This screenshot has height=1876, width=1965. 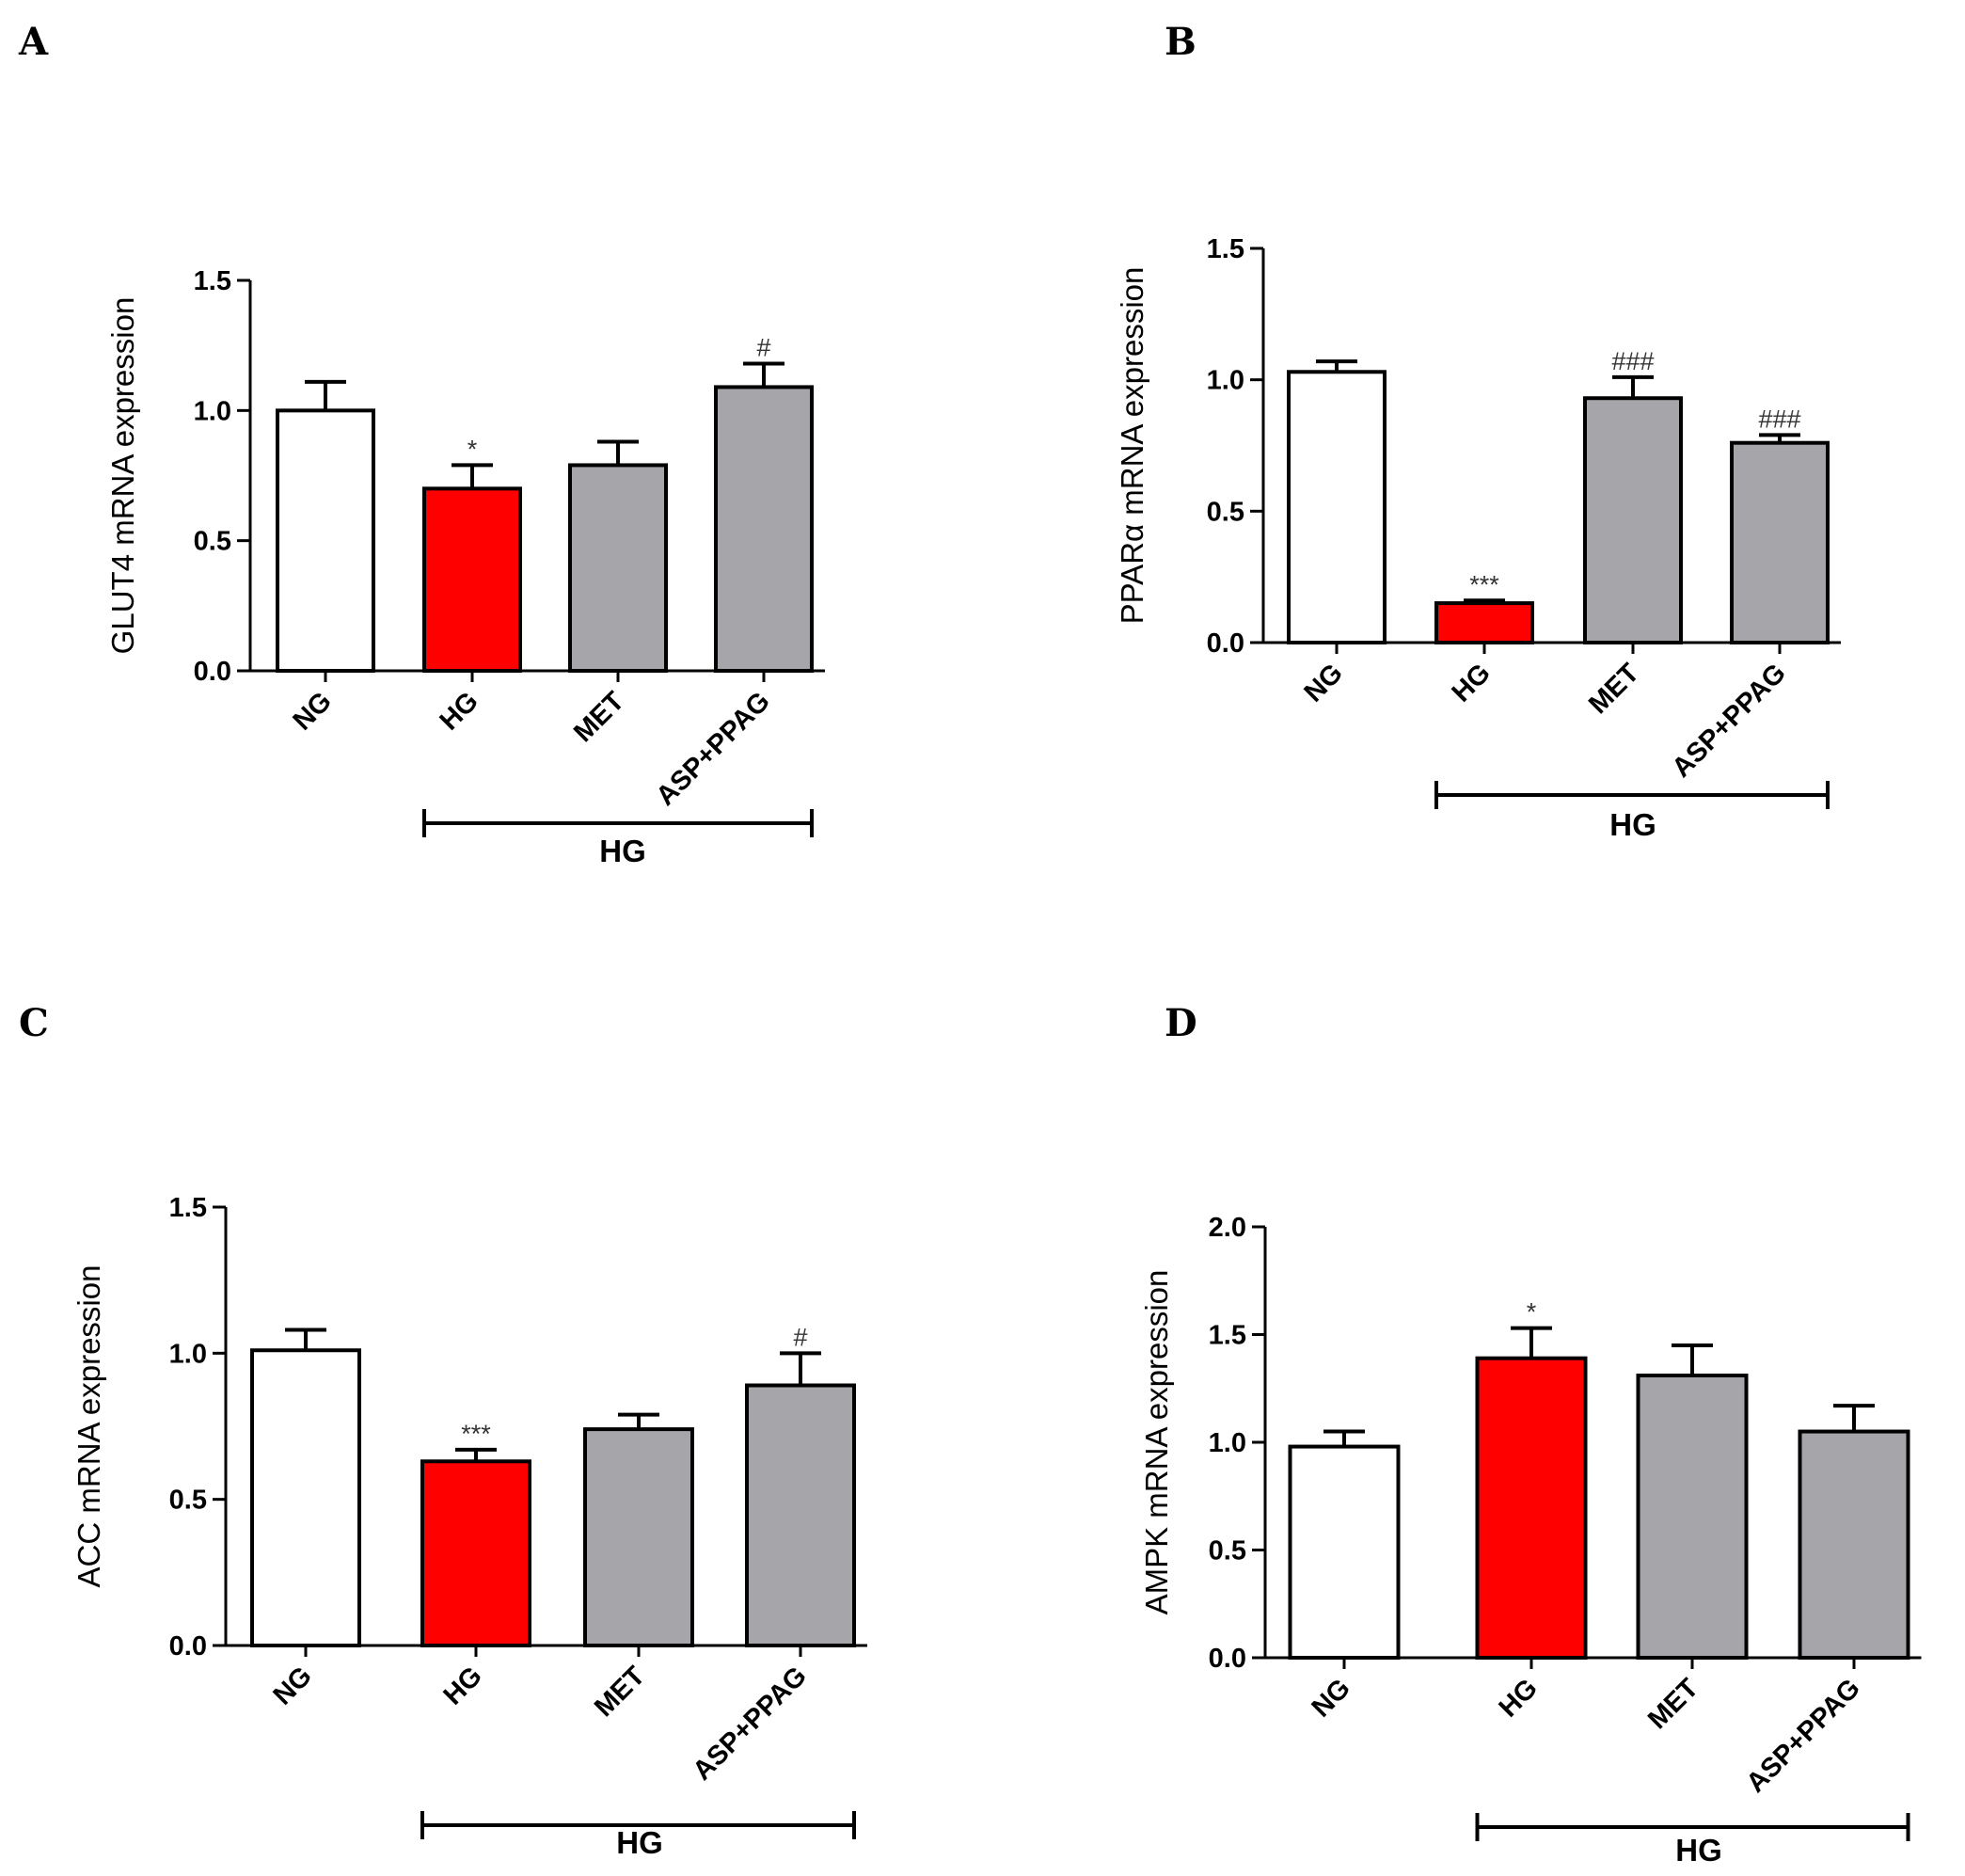 I want to click on panel-label: A, so click(x=33, y=42).